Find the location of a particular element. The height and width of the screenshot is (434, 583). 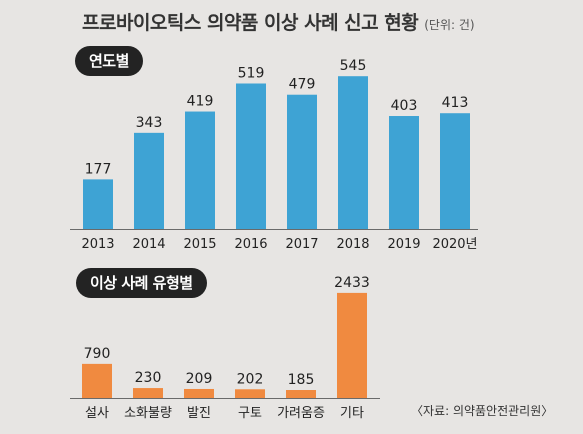

year-category-label: 2018 is located at coordinates (352, 244).